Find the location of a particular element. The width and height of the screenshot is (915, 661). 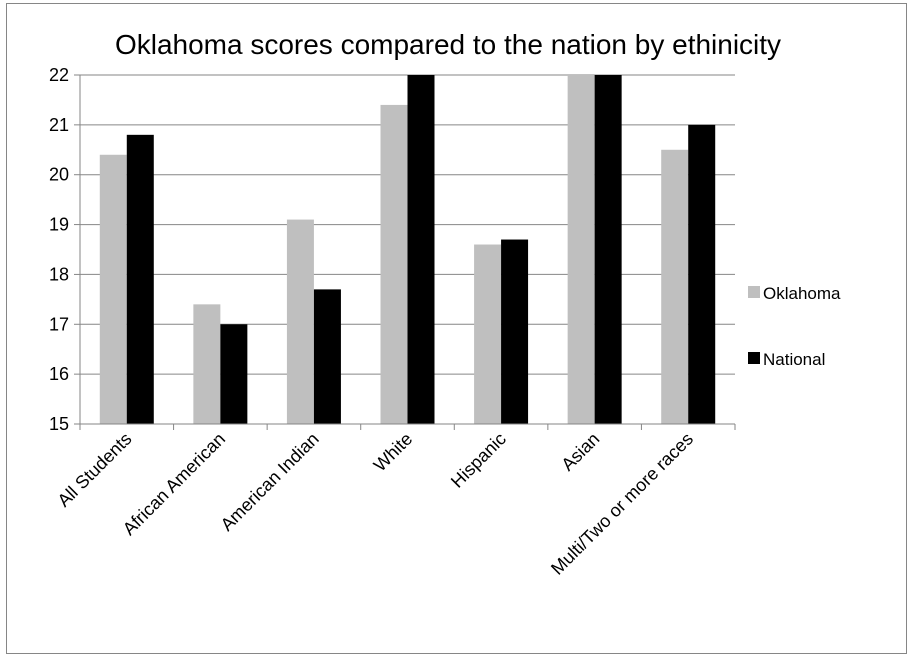

y-tick-label: 15 is located at coordinates (59, 424).